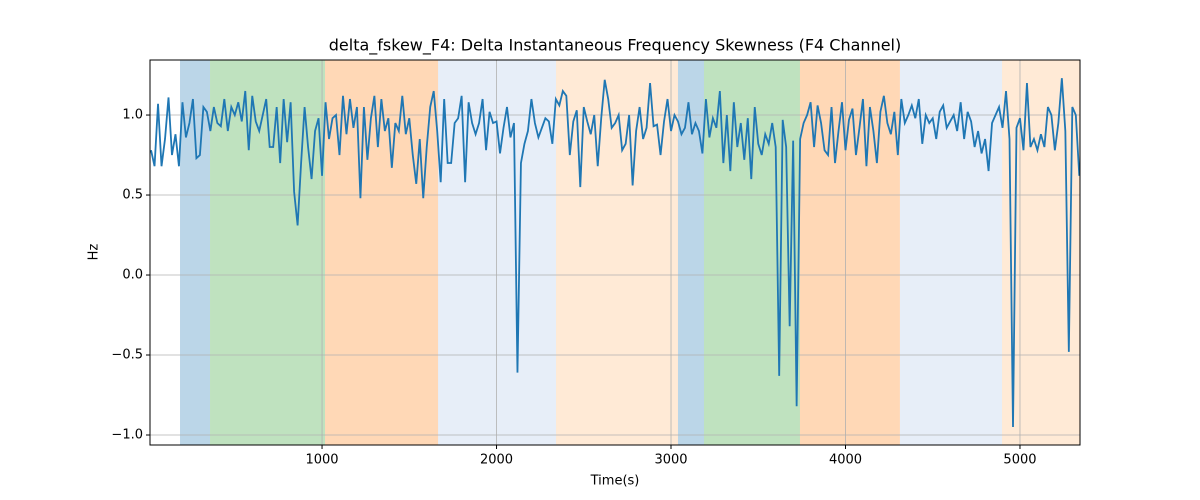 This screenshot has width=1200, height=500. Describe the element at coordinates (670, 460) in the screenshot. I see `x-tick-label: 3000` at that location.